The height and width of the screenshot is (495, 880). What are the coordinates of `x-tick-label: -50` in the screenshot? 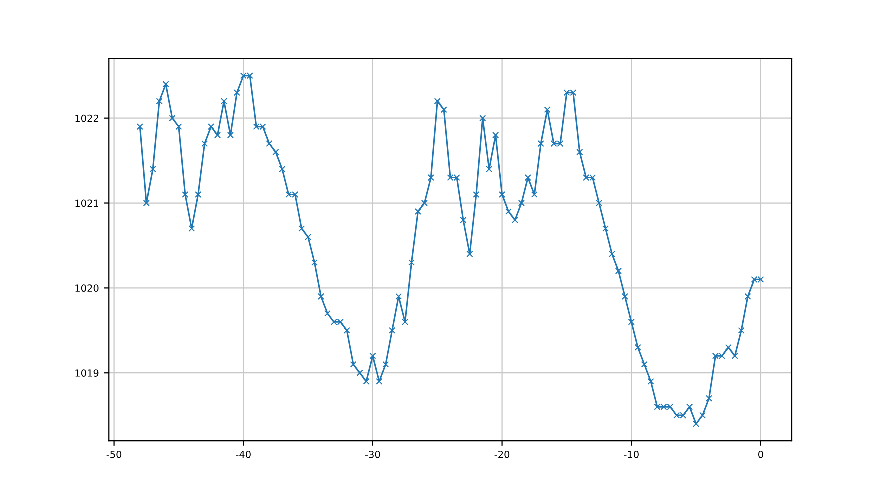 It's located at (114, 454).